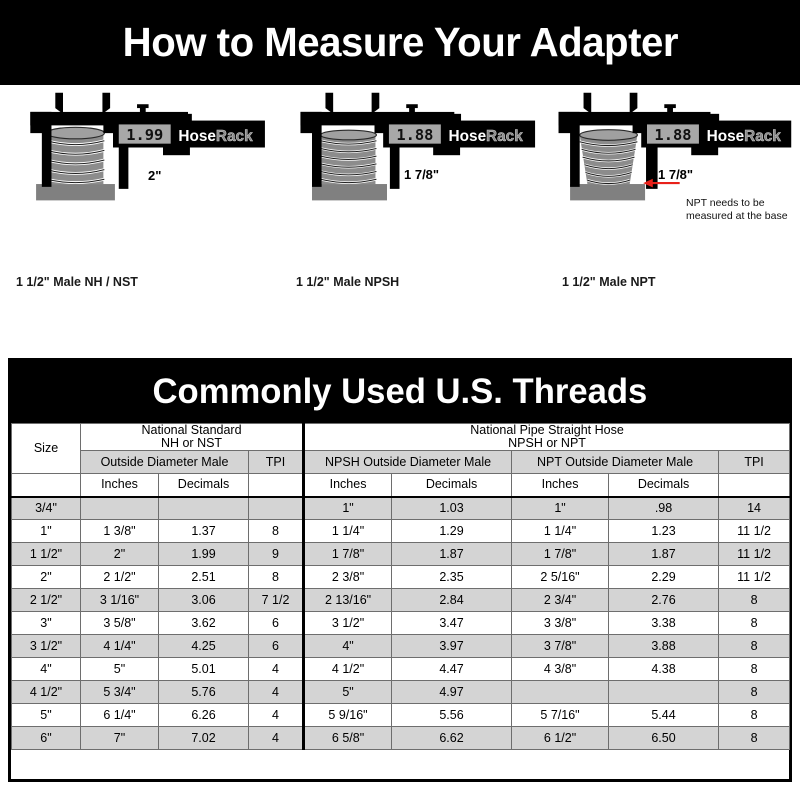 This screenshot has height=800, width=800. Describe the element at coordinates (452, 738) in the screenshot. I see `cell-npsh-dec: 6.62` at that location.